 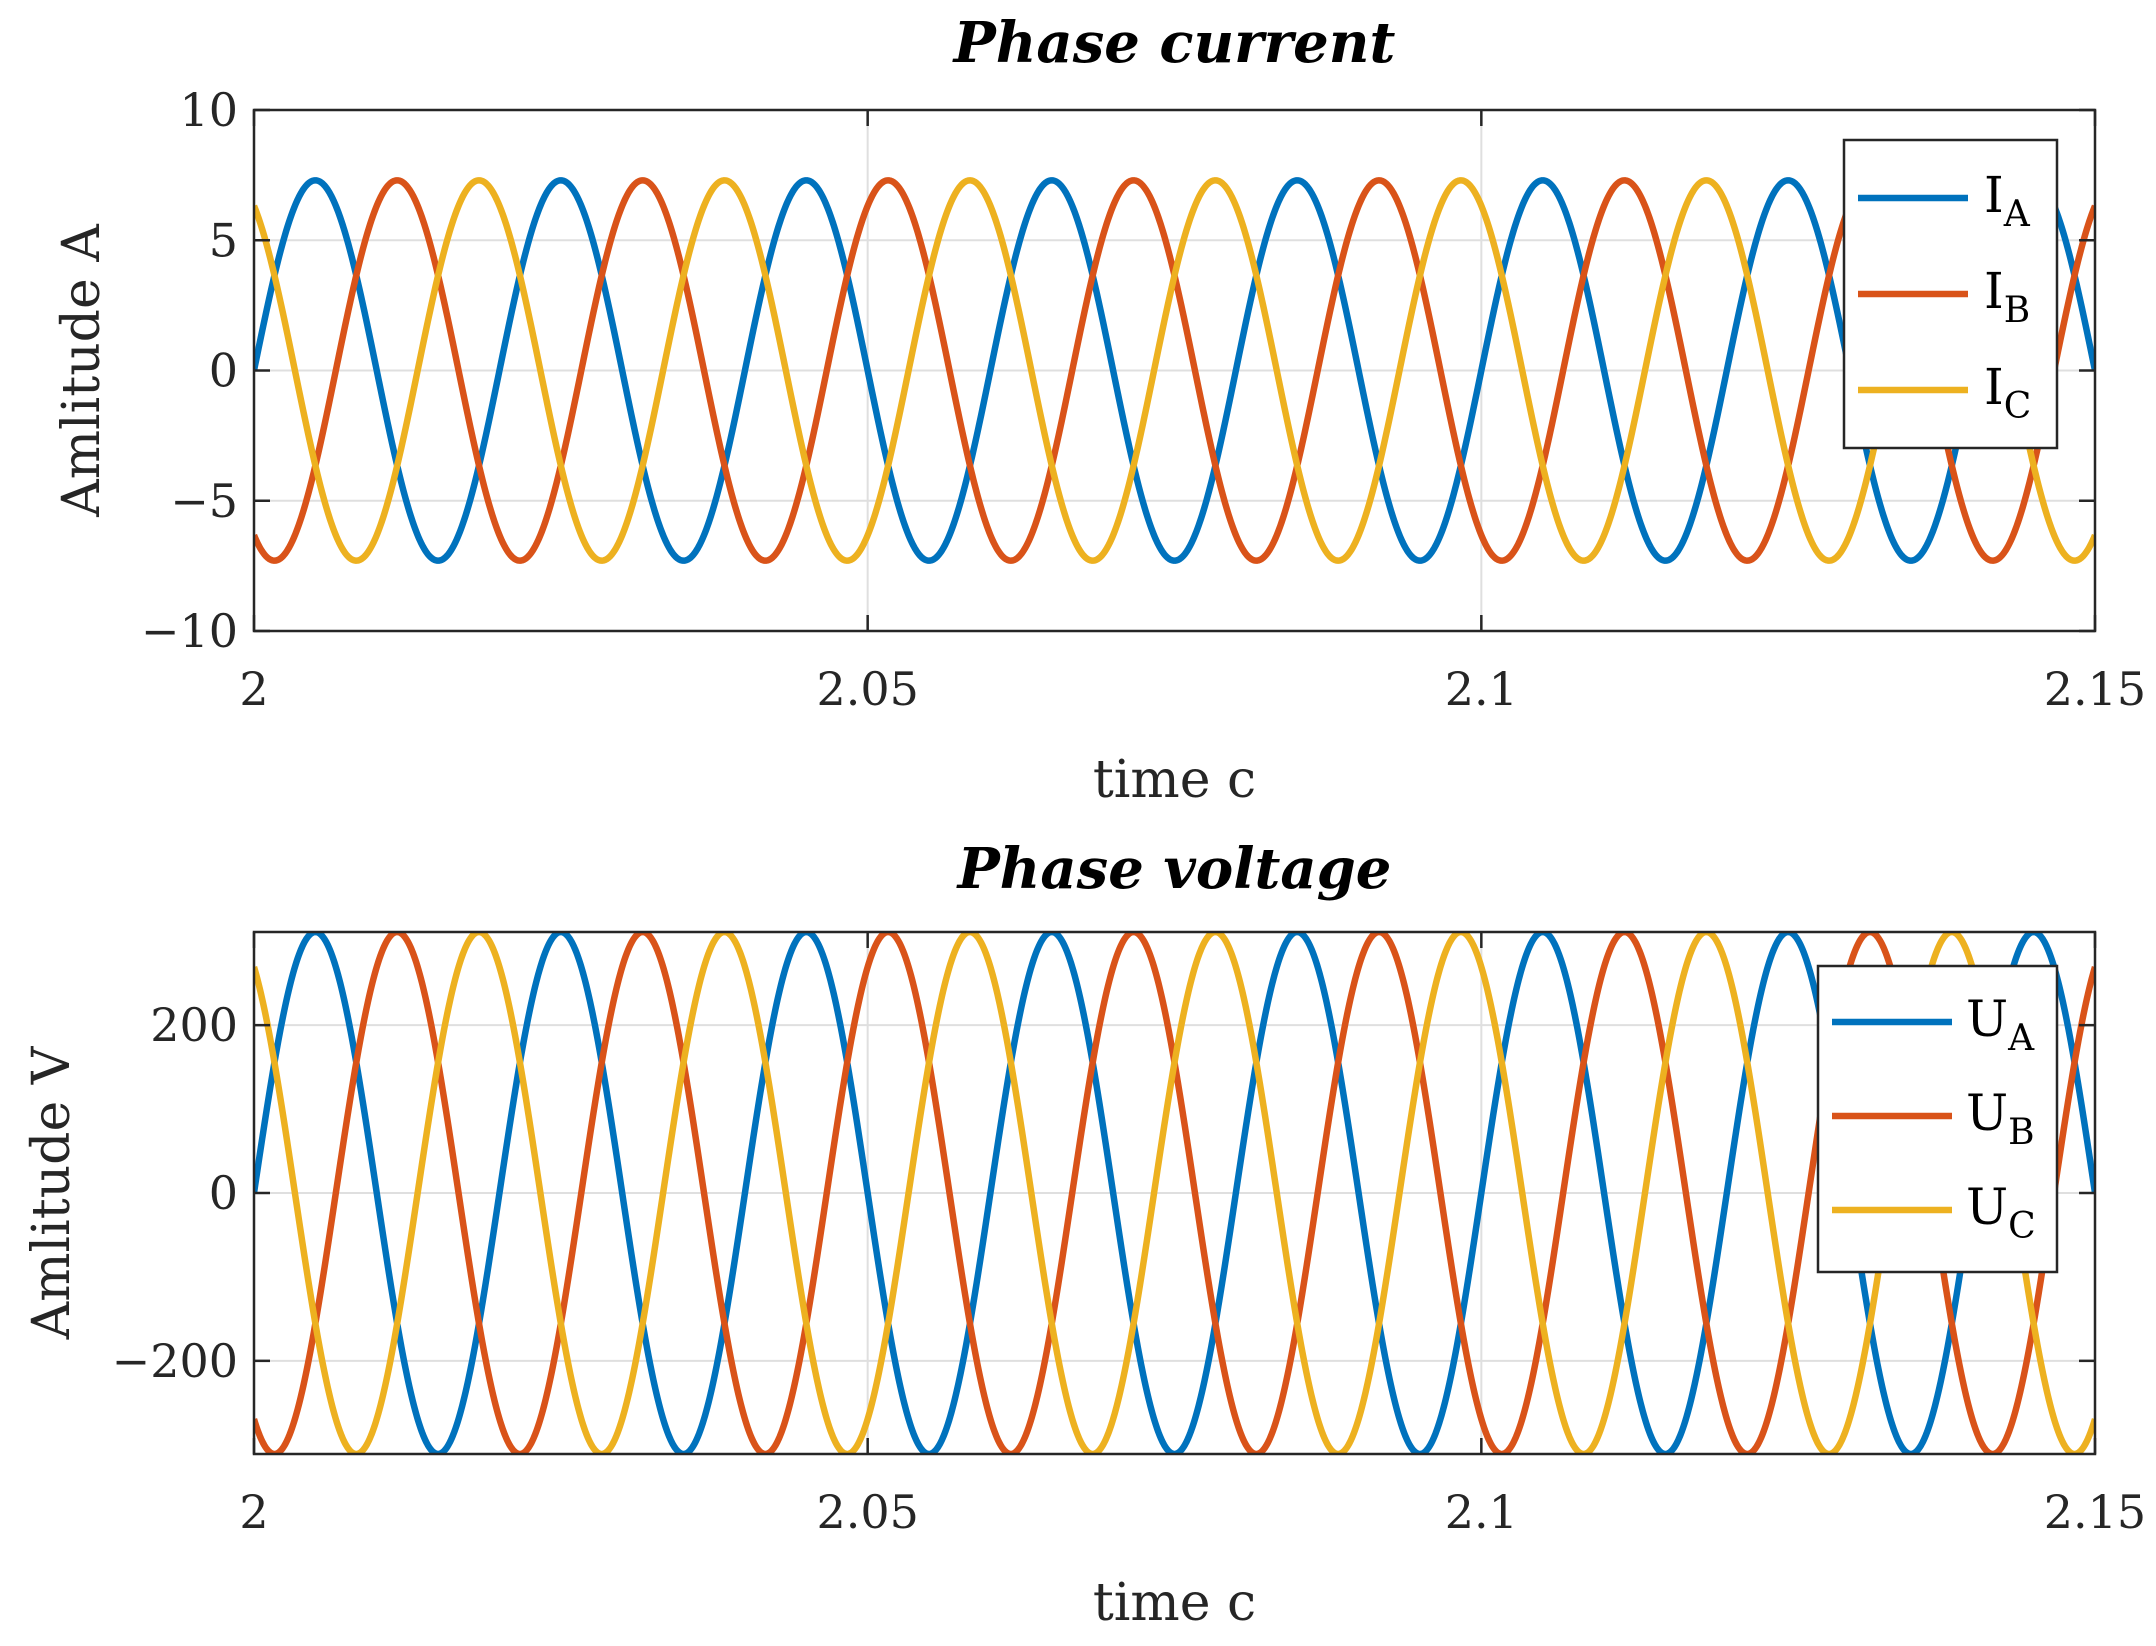 I want to click on legend-entry-a: IA, so click(x=1944, y=200).